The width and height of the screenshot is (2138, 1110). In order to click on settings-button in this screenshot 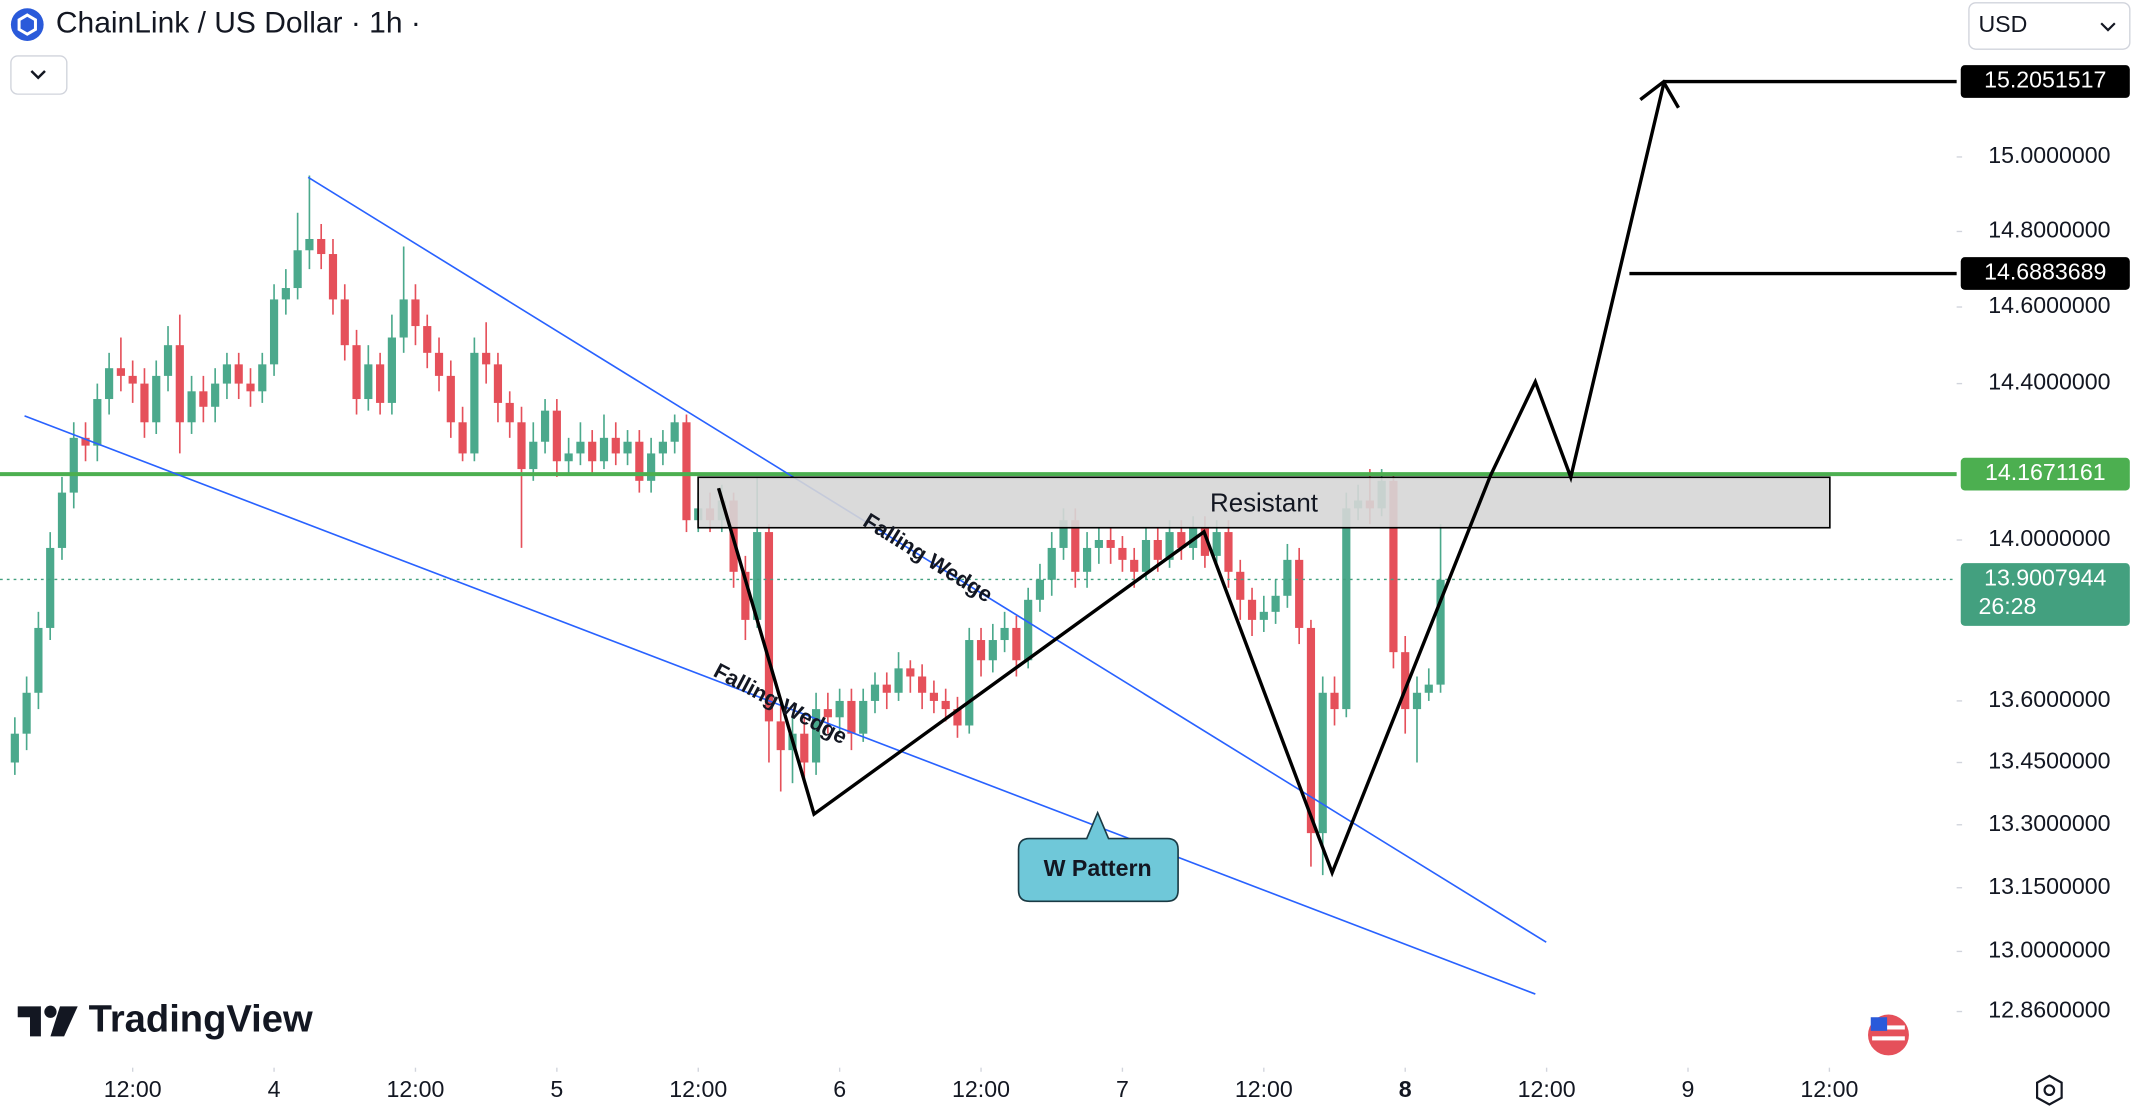, I will do `click(2049, 1090)`.